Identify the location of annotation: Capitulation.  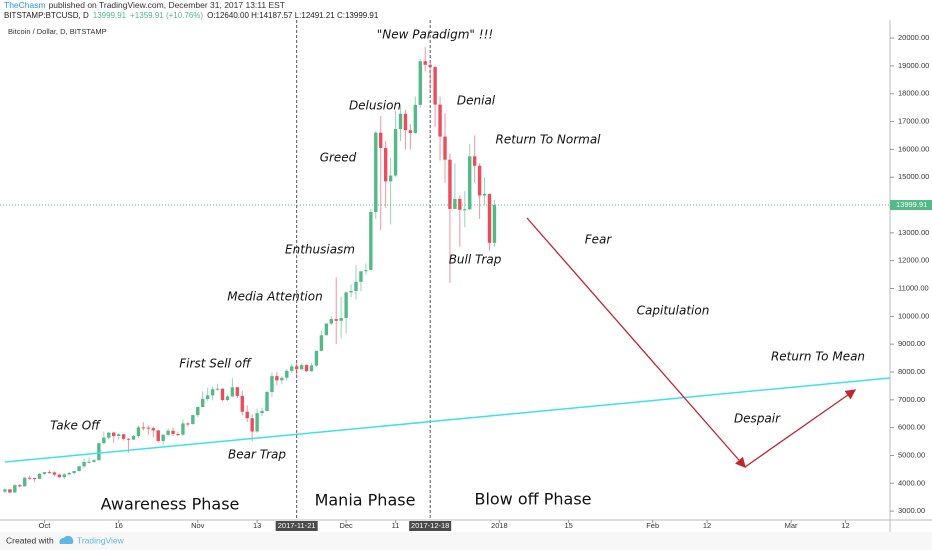
(673, 311).